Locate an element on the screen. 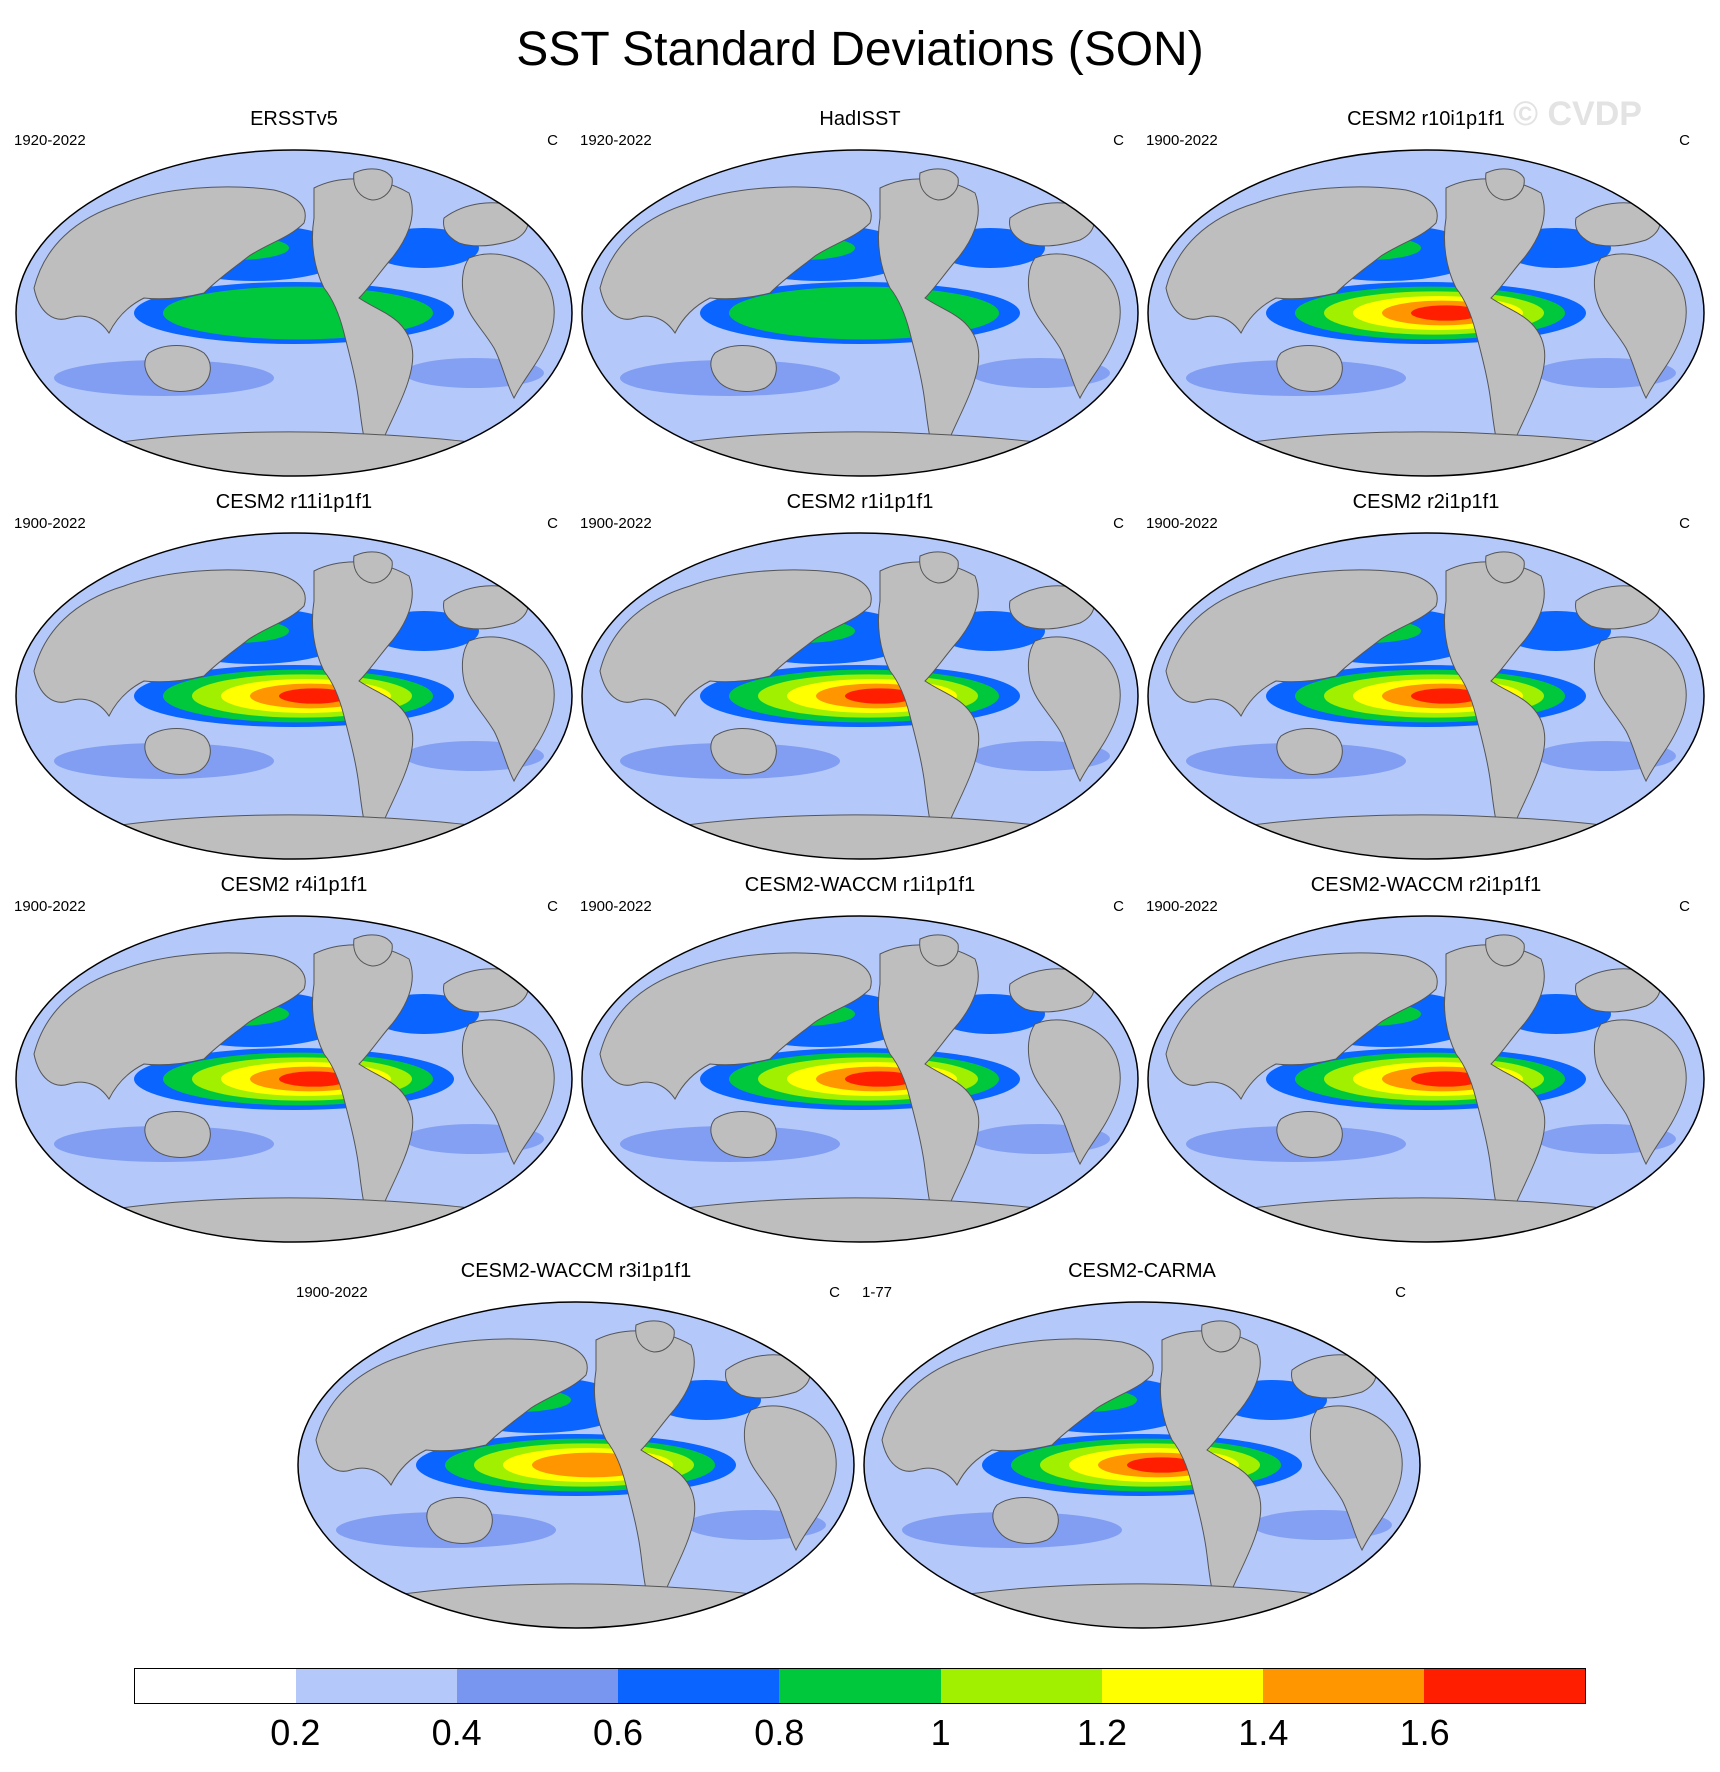 This screenshot has height=1772, width=1720. colorbar-tick-label: 0.6 is located at coordinates (618, 1732).